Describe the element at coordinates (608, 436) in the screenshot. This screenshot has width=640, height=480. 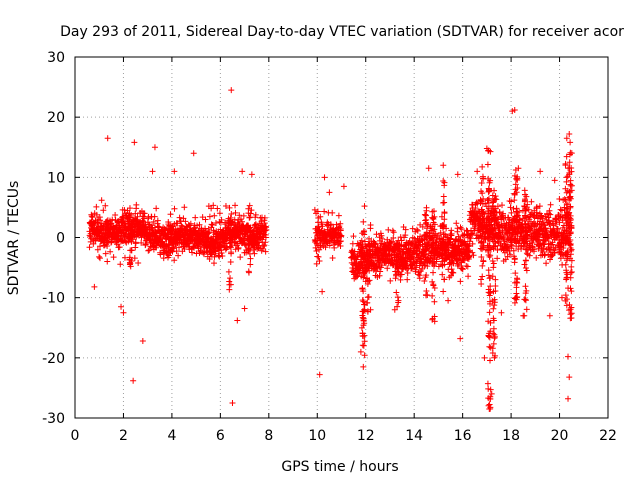
I see `x-tick-label: 22` at that location.